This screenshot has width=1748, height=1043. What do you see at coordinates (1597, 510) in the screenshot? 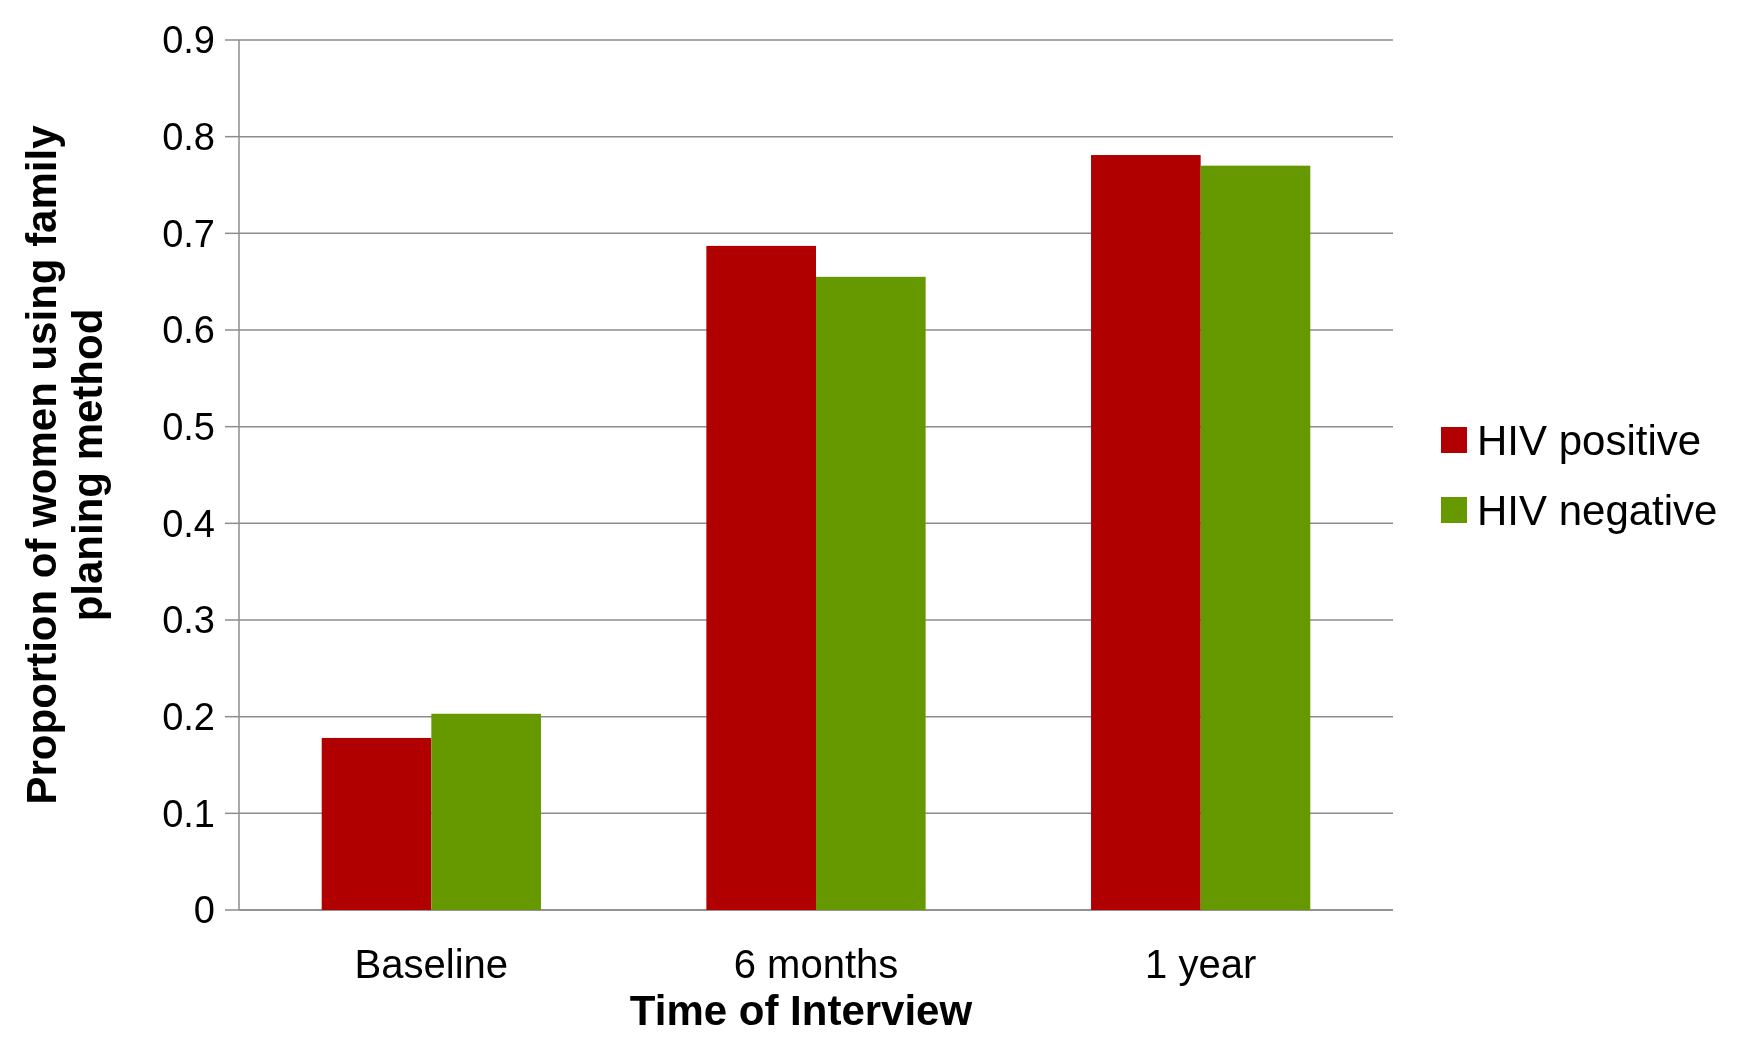
I see `legend-label: HIV negative` at bounding box center [1597, 510].